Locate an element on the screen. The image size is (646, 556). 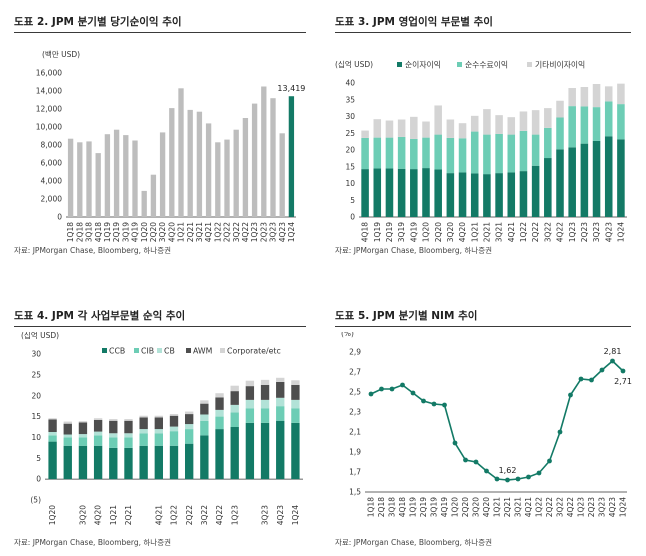
x-tick-label: 1Q20 is located at coordinates (52, 515).